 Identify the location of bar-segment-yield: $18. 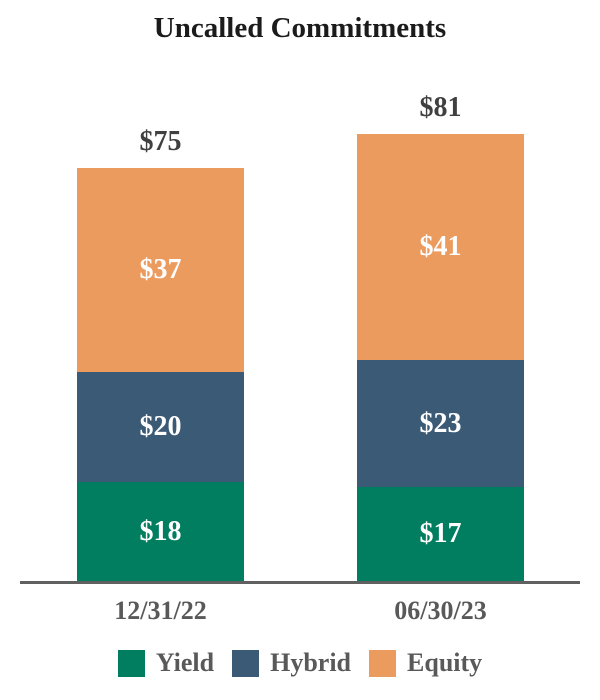
(160, 531).